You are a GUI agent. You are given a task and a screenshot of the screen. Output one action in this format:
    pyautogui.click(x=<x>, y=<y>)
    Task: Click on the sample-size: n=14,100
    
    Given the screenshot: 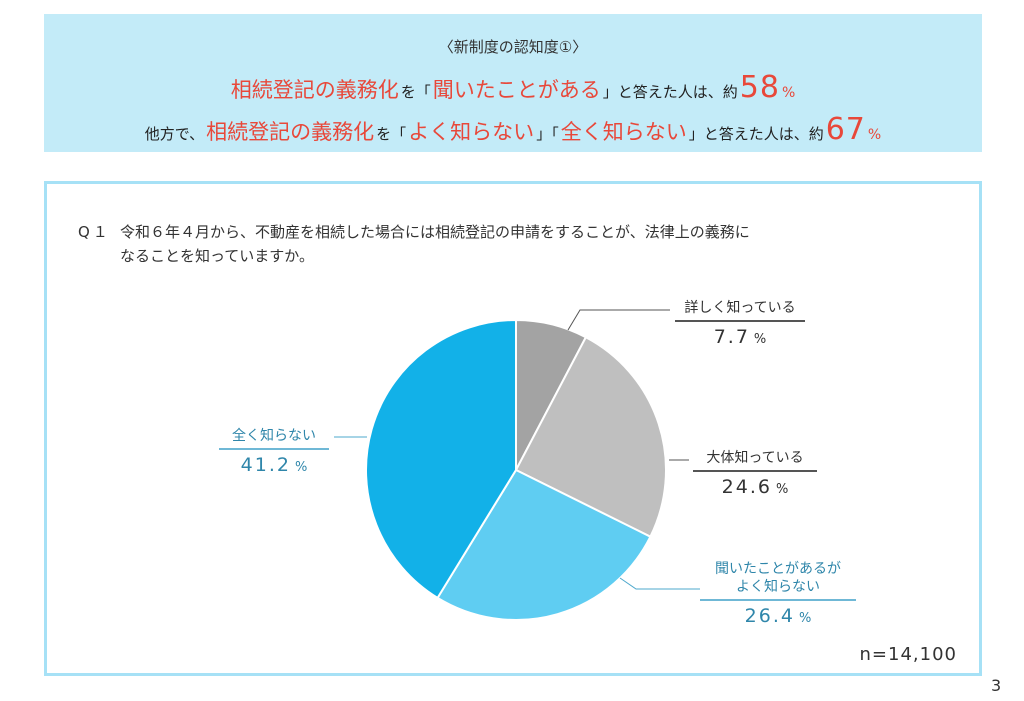 What is the action you would take?
    pyautogui.click(x=908, y=654)
    